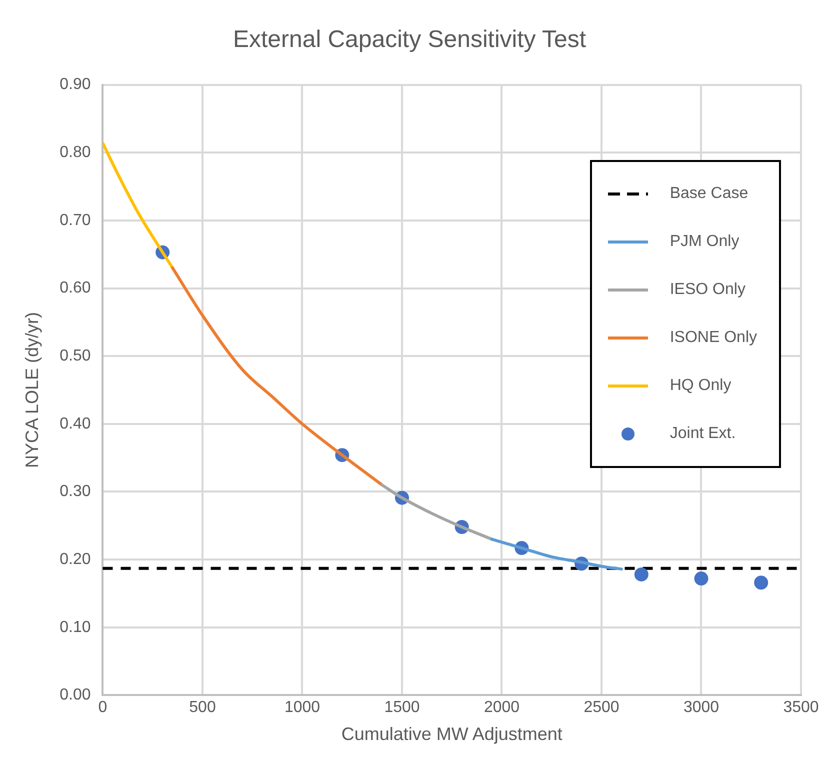 Image resolution: width=839 pixels, height=768 pixels. What do you see at coordinates (701, 707) in the screenshot?
I see `x-tick-label: 3000` at bounding box center [701, 707].